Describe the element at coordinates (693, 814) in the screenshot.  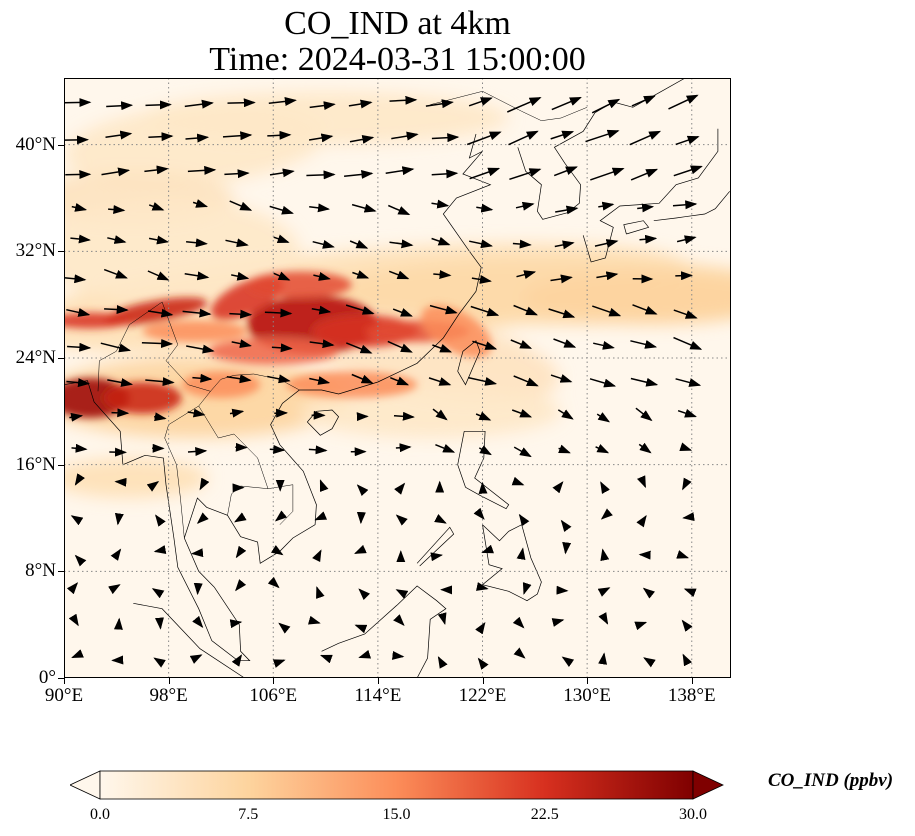
I see `colorbar-tick-label: 30.0` at that location.